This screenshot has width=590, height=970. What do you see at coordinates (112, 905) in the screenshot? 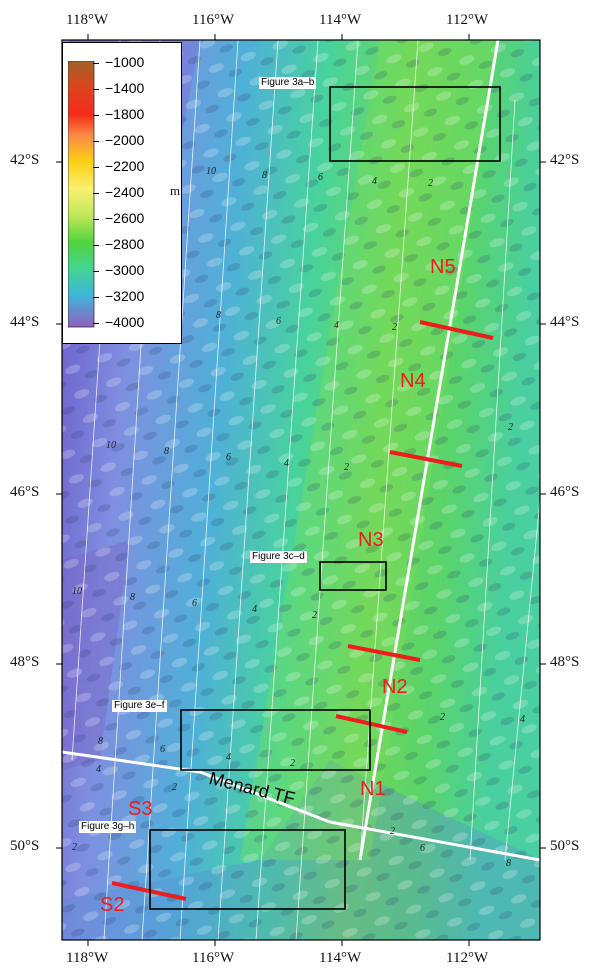
I see `segment-label-s2: S2` at bounding box center [112, 905].